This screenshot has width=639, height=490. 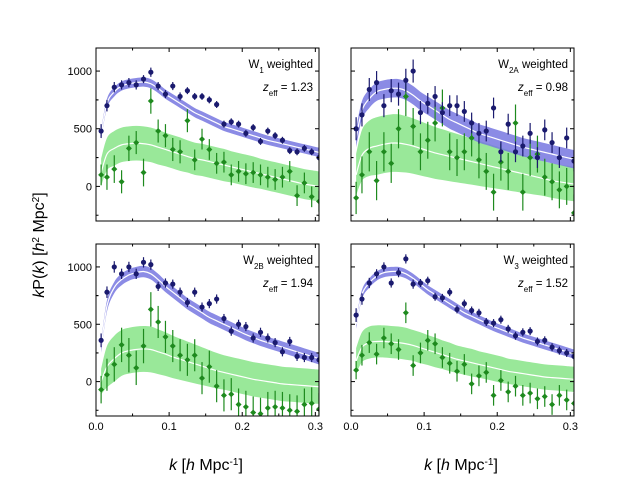 I want to click on x-tick-label: 0.1, so click(x=168, y=427).